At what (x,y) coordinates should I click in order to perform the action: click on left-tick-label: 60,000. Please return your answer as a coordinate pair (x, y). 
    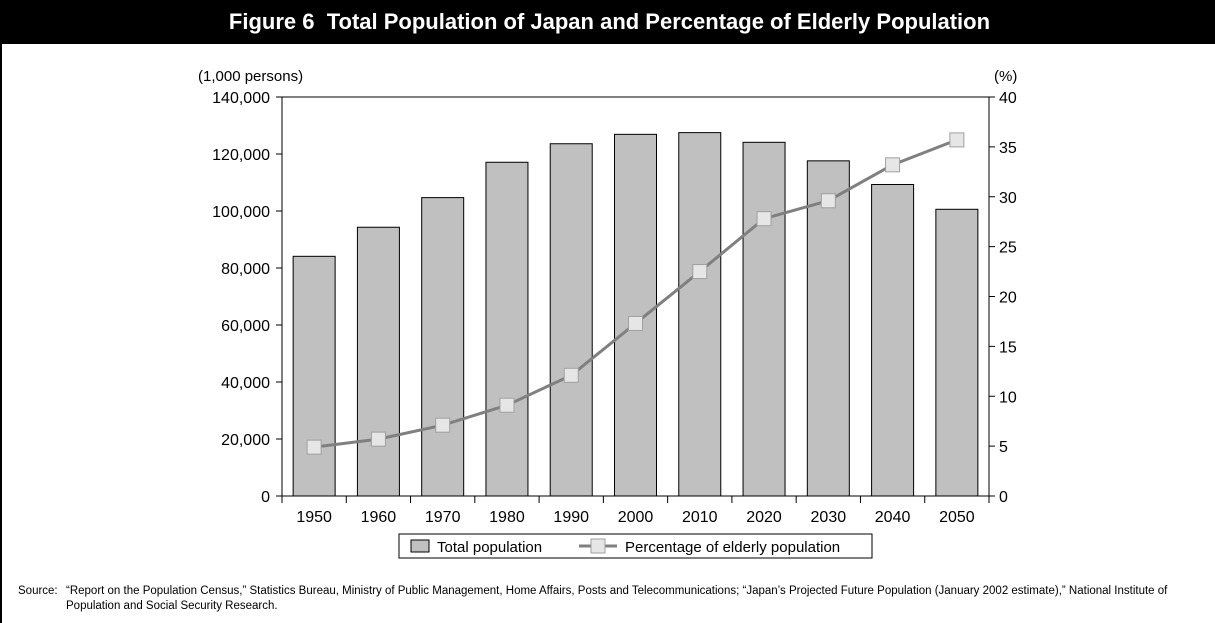
    Looking at the image, I should click on (245, 326).